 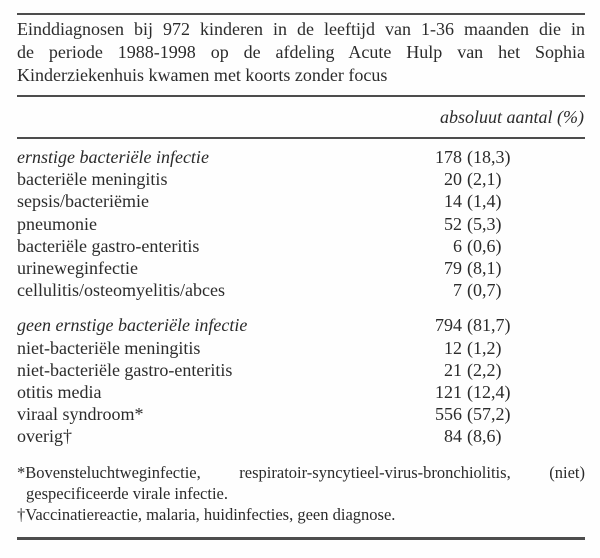 What do you see at coordinates (121, 290) in the screenshot?
I see `diagnosis-label: cellulitis/osteomyelitis/abces` at bounding box center [121, 290].